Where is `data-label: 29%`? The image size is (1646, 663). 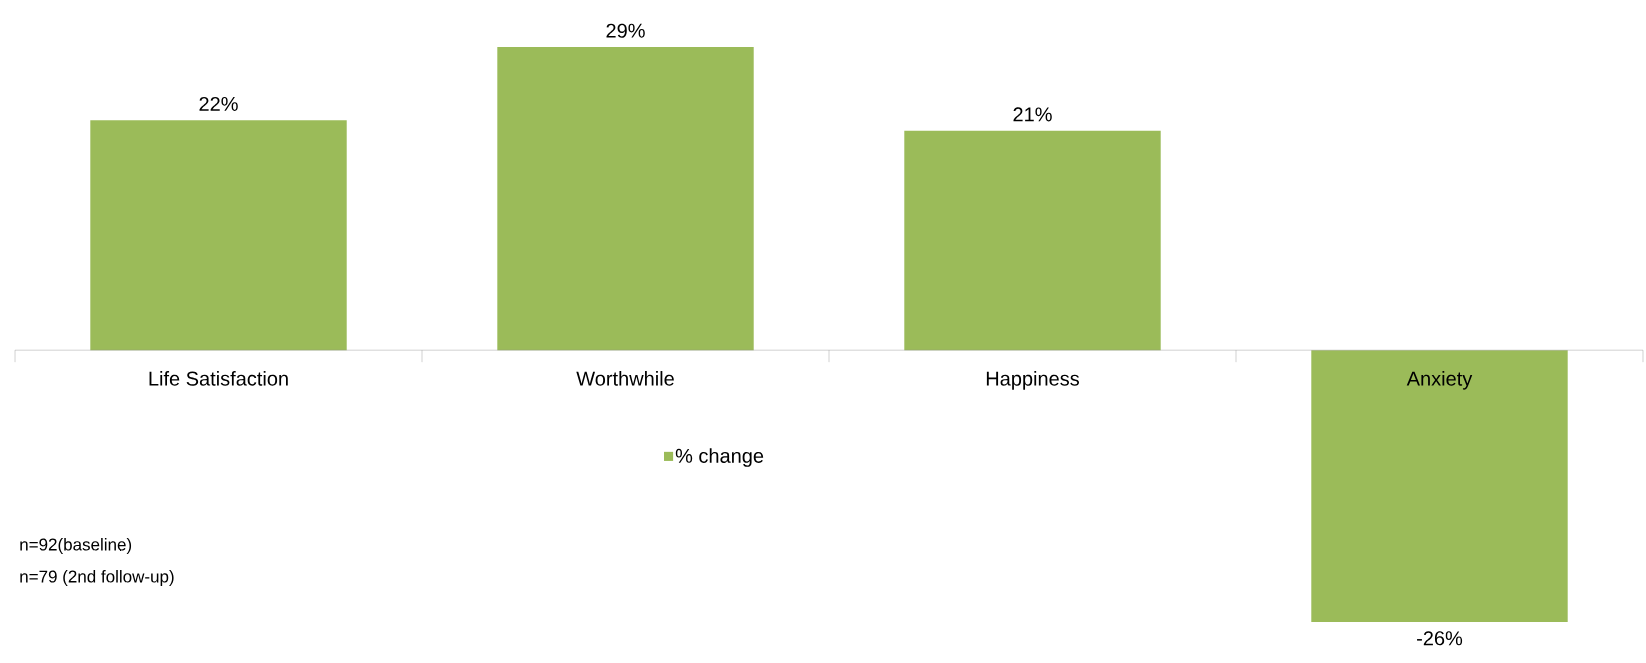 data-label: 29% is located at coordinates (625, 30).